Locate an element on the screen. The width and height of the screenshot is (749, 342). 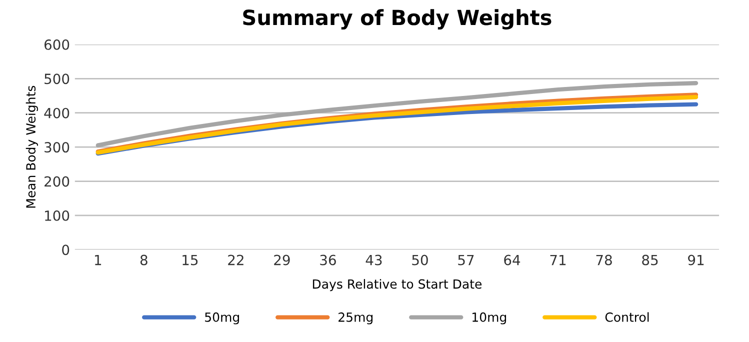
x-tick-label: 43 is located at coordinates (374, 260).